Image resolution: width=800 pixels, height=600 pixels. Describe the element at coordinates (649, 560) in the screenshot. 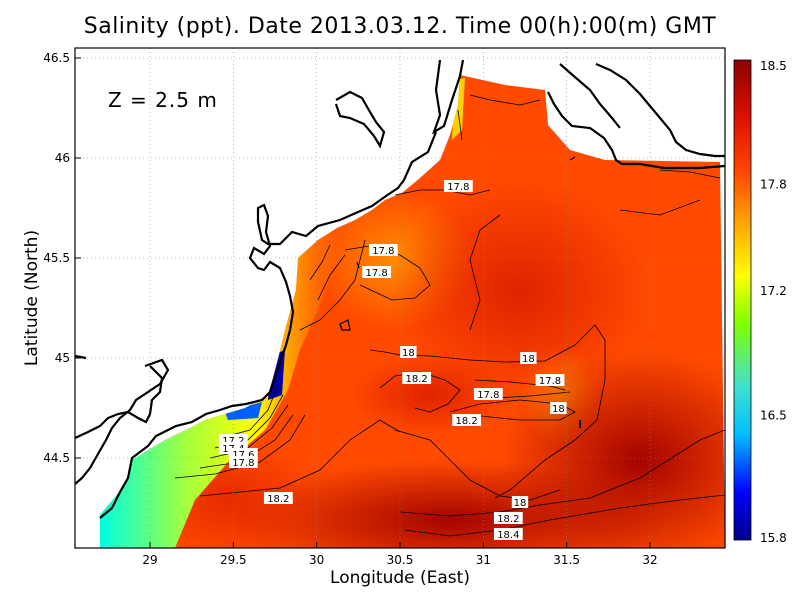

I see `x-tick-label: 32` at that location.